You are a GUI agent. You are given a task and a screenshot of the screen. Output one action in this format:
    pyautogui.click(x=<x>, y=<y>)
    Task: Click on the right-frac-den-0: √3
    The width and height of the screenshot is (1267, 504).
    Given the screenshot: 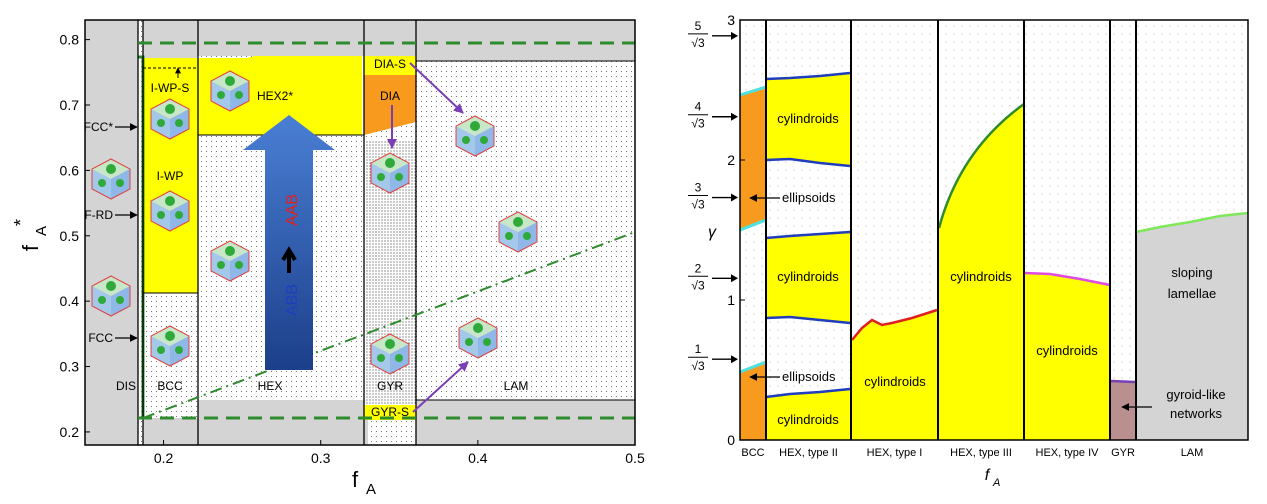 What is the action you would take?
    pyautogui.click(x=698, y=43)
    